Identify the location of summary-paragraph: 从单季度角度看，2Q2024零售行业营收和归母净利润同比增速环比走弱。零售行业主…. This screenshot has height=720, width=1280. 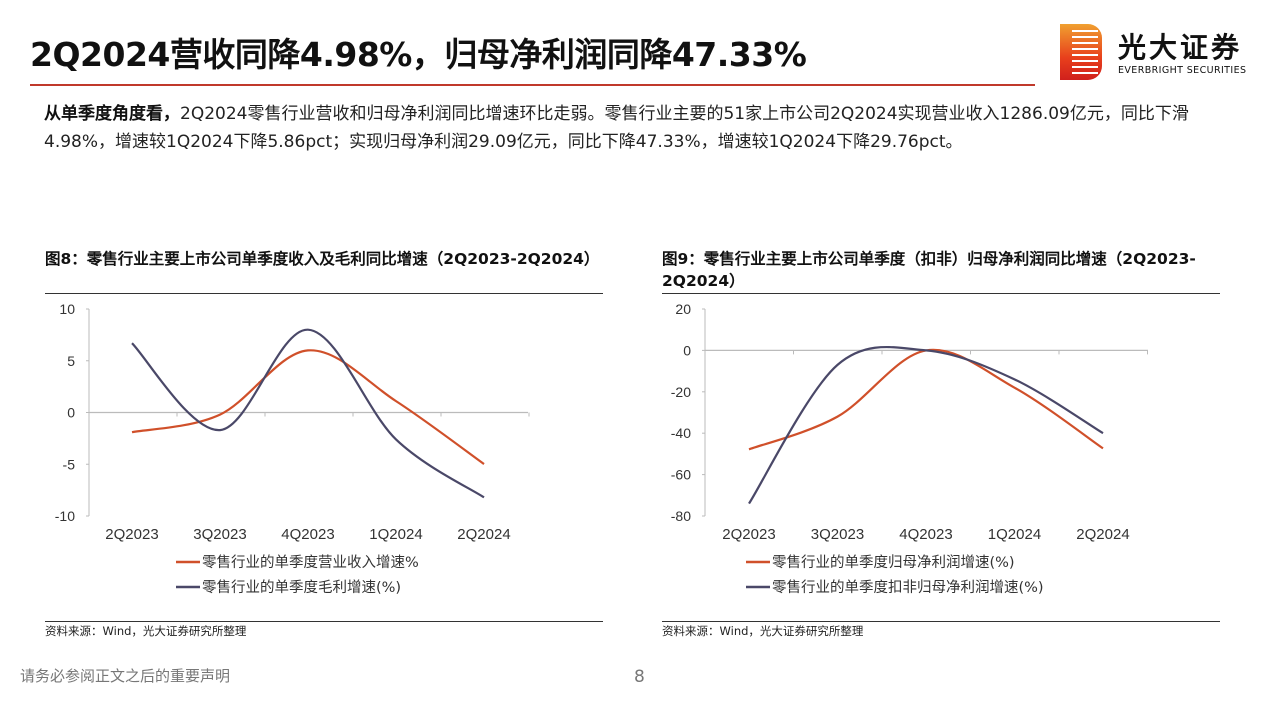
(629, 128).